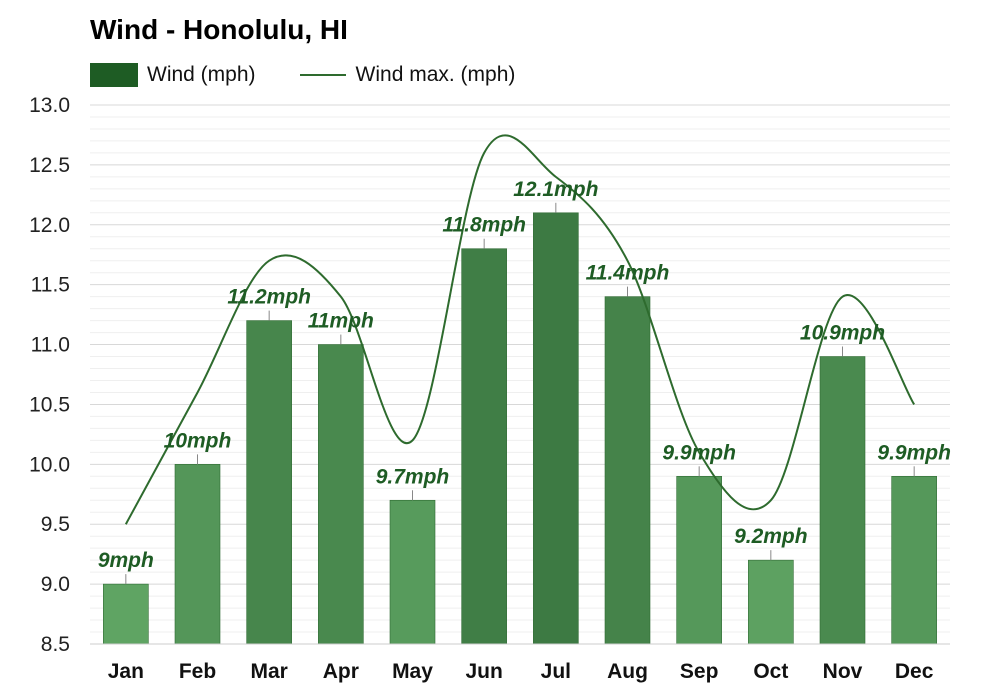  What do you see at coordinates (49, 404) in the screenshot?
I see `y-tick-label: 10.5` at bounding box center [49, 404].